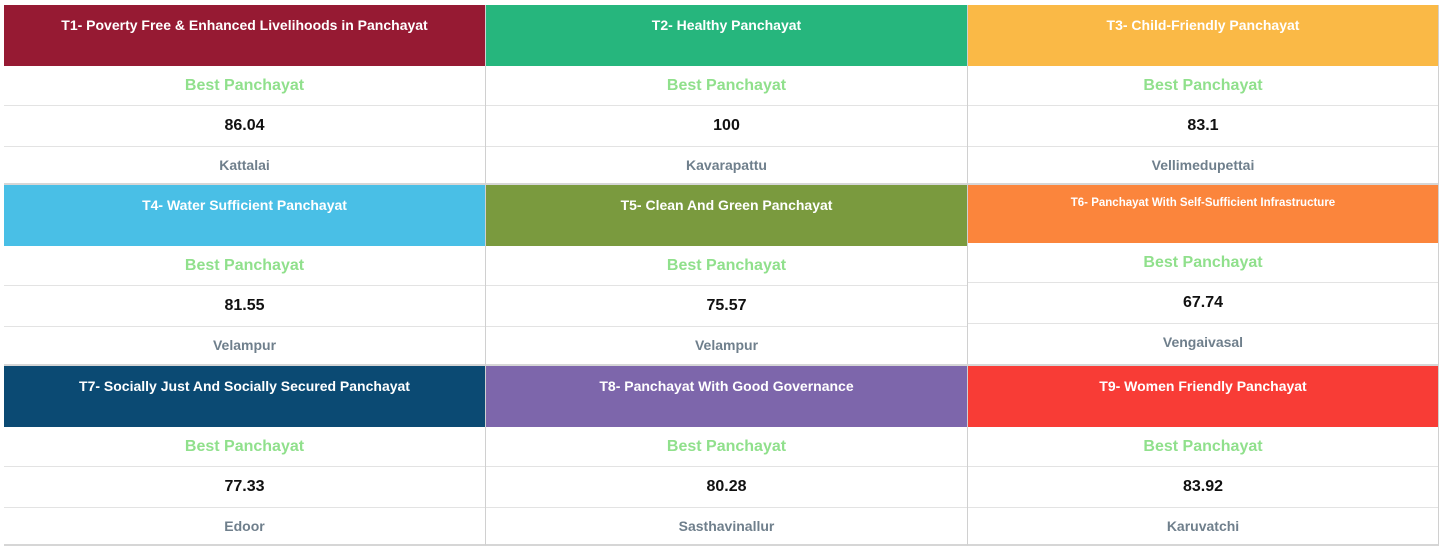 This screenshot has height=546, width=1441. I want to click on panchayat-name: Edoor, so click(244, 526).